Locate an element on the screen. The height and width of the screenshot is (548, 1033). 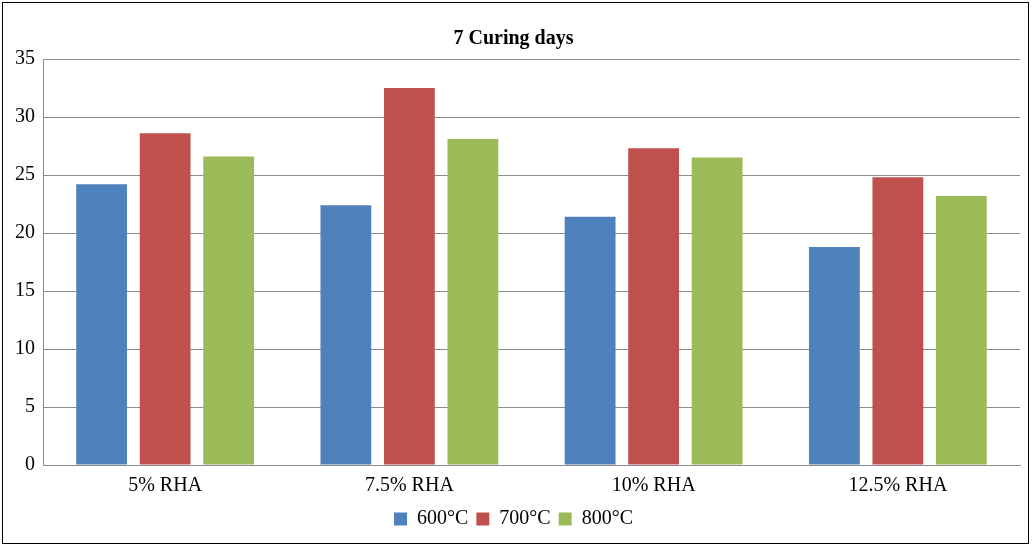
y-tick-label: 30 is located at coordinates (25, 115).